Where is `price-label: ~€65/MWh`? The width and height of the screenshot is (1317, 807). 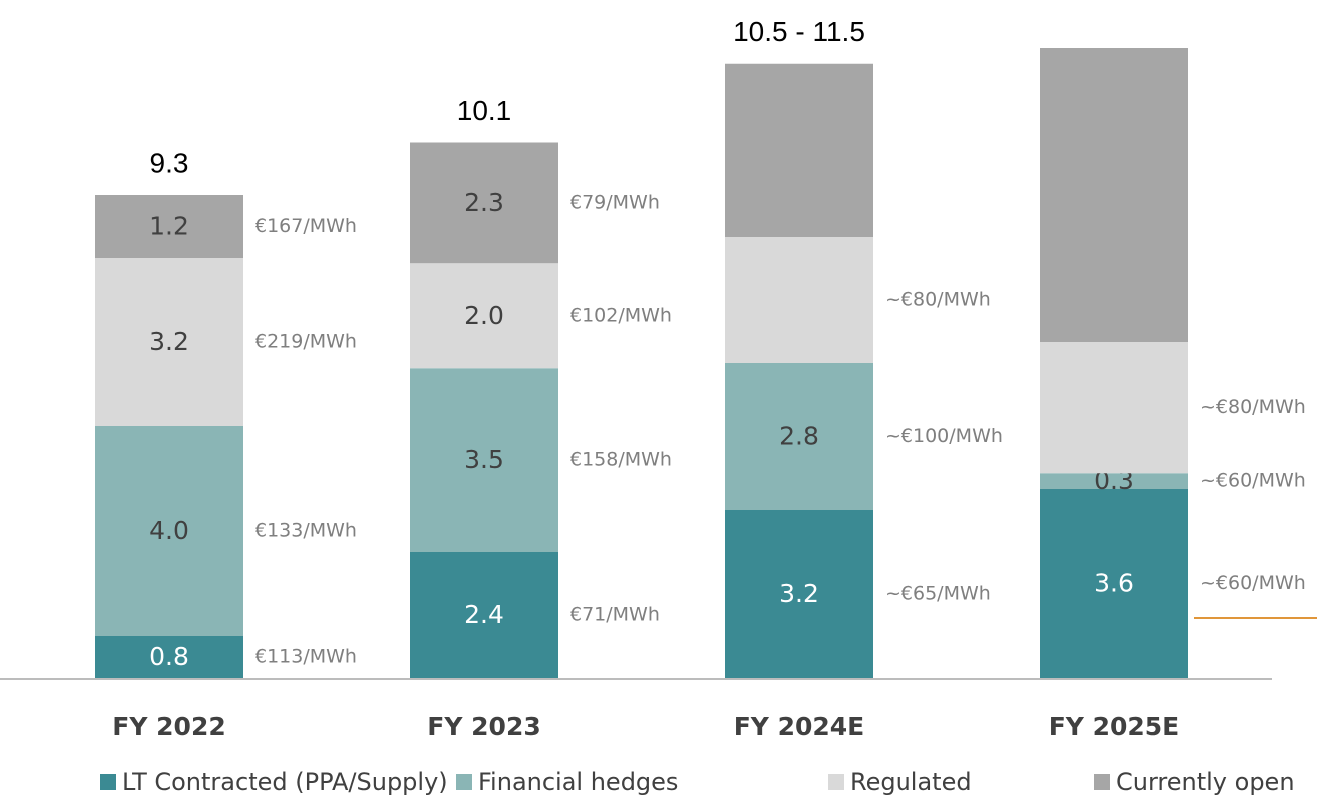 price-label: ~€65/MWh is located at coordinates (938, 594).